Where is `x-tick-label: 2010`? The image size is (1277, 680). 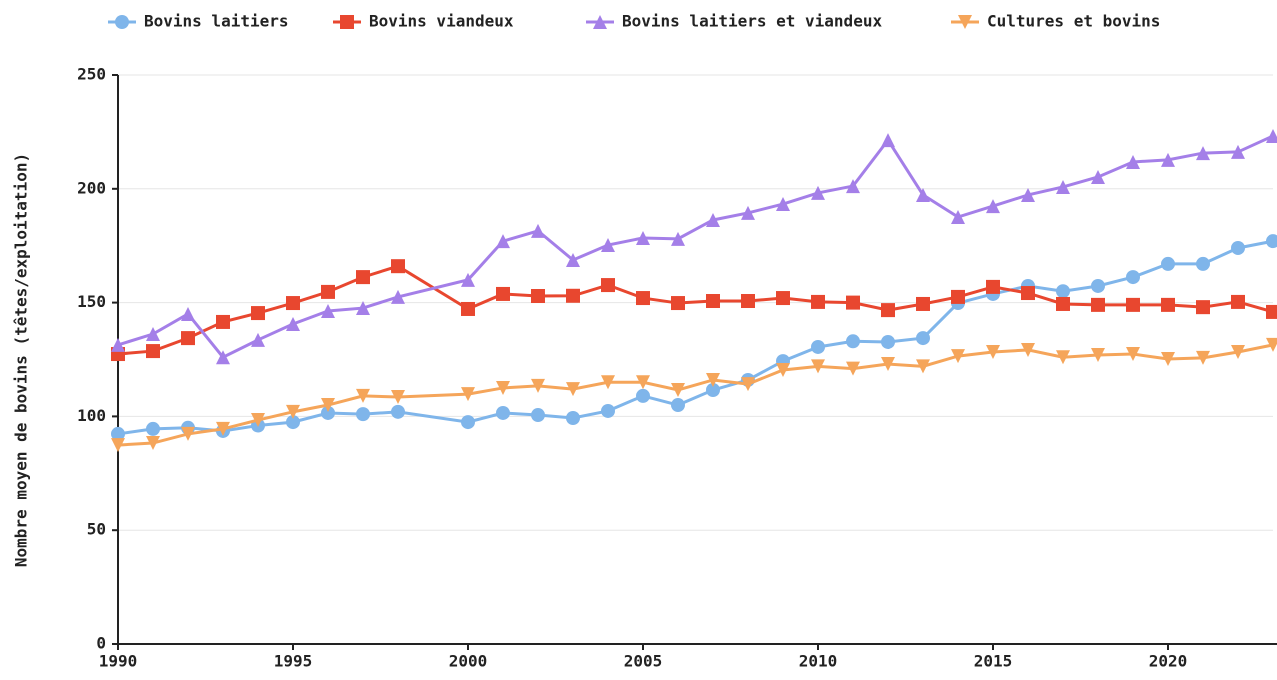
x-tick-label: 2010 is located at coordinates (818, 661).